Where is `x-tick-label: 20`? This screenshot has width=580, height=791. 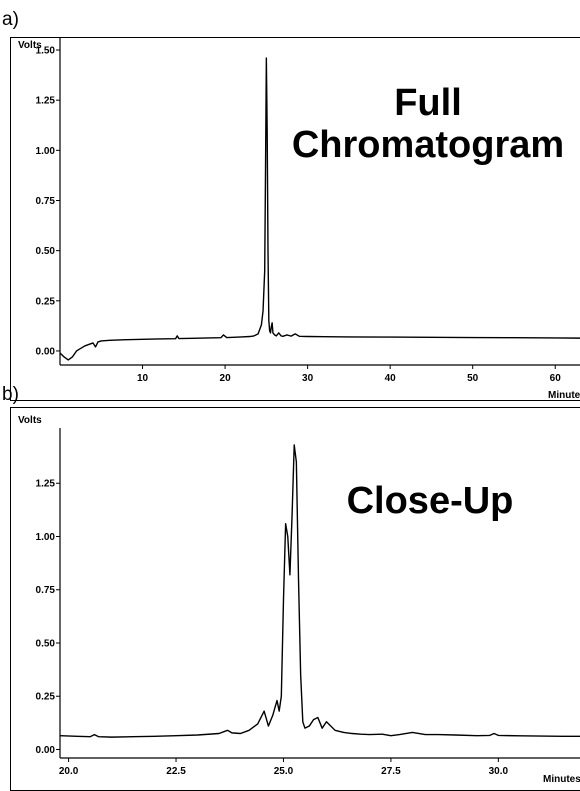 x-tick-label: 20 is located at coordinates (226, 378).